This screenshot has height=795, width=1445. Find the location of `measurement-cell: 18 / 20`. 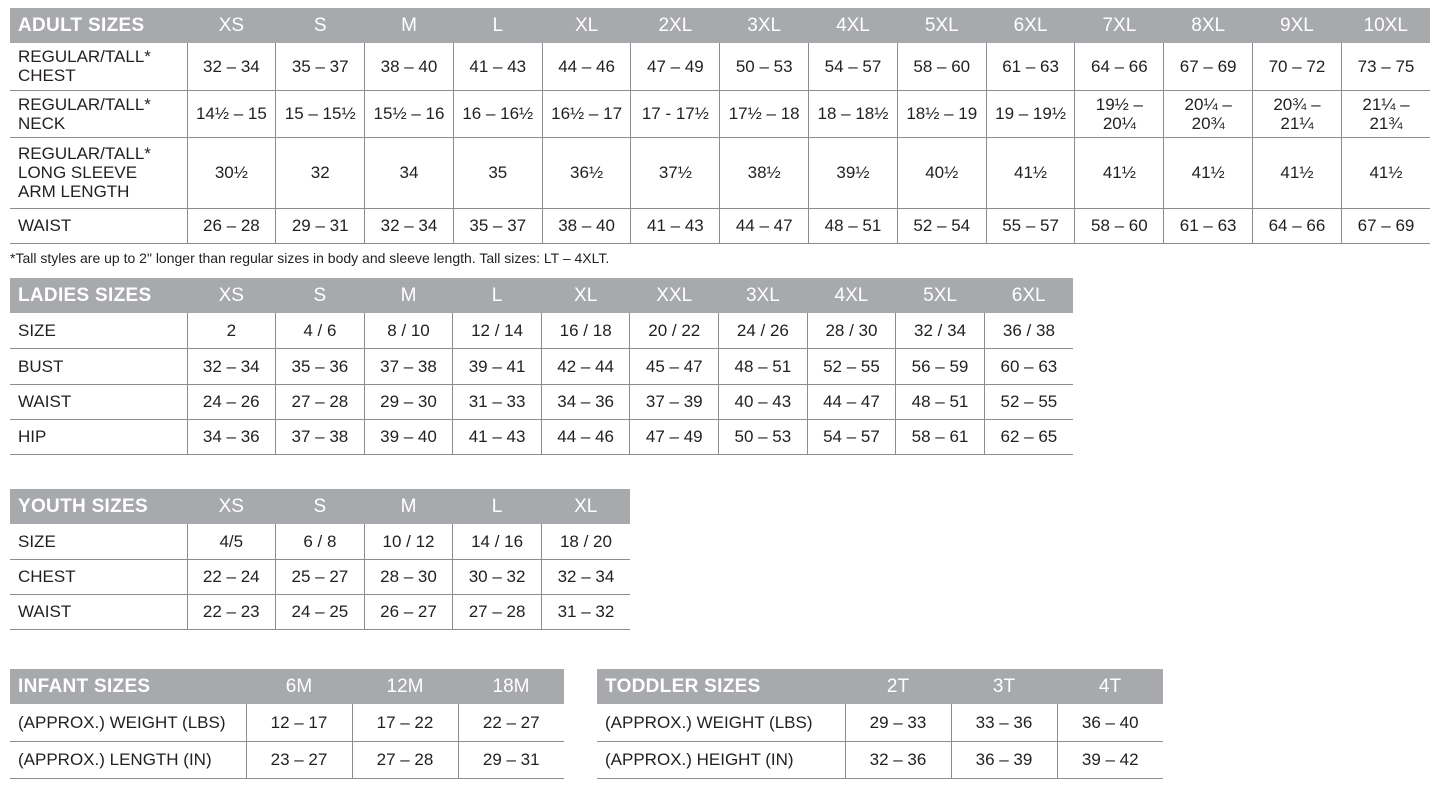

measurement-cell: 18 / 20 is located at coordinates (585, 542).